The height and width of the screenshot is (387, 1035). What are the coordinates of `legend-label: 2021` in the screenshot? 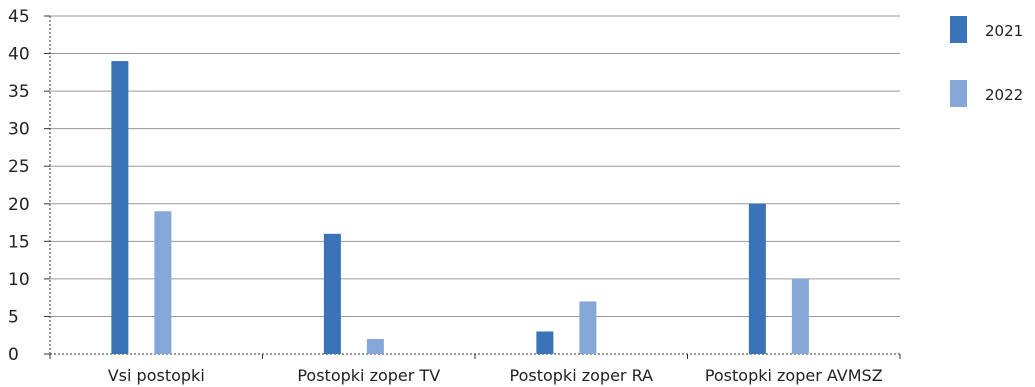 It's located at (1004, 31).